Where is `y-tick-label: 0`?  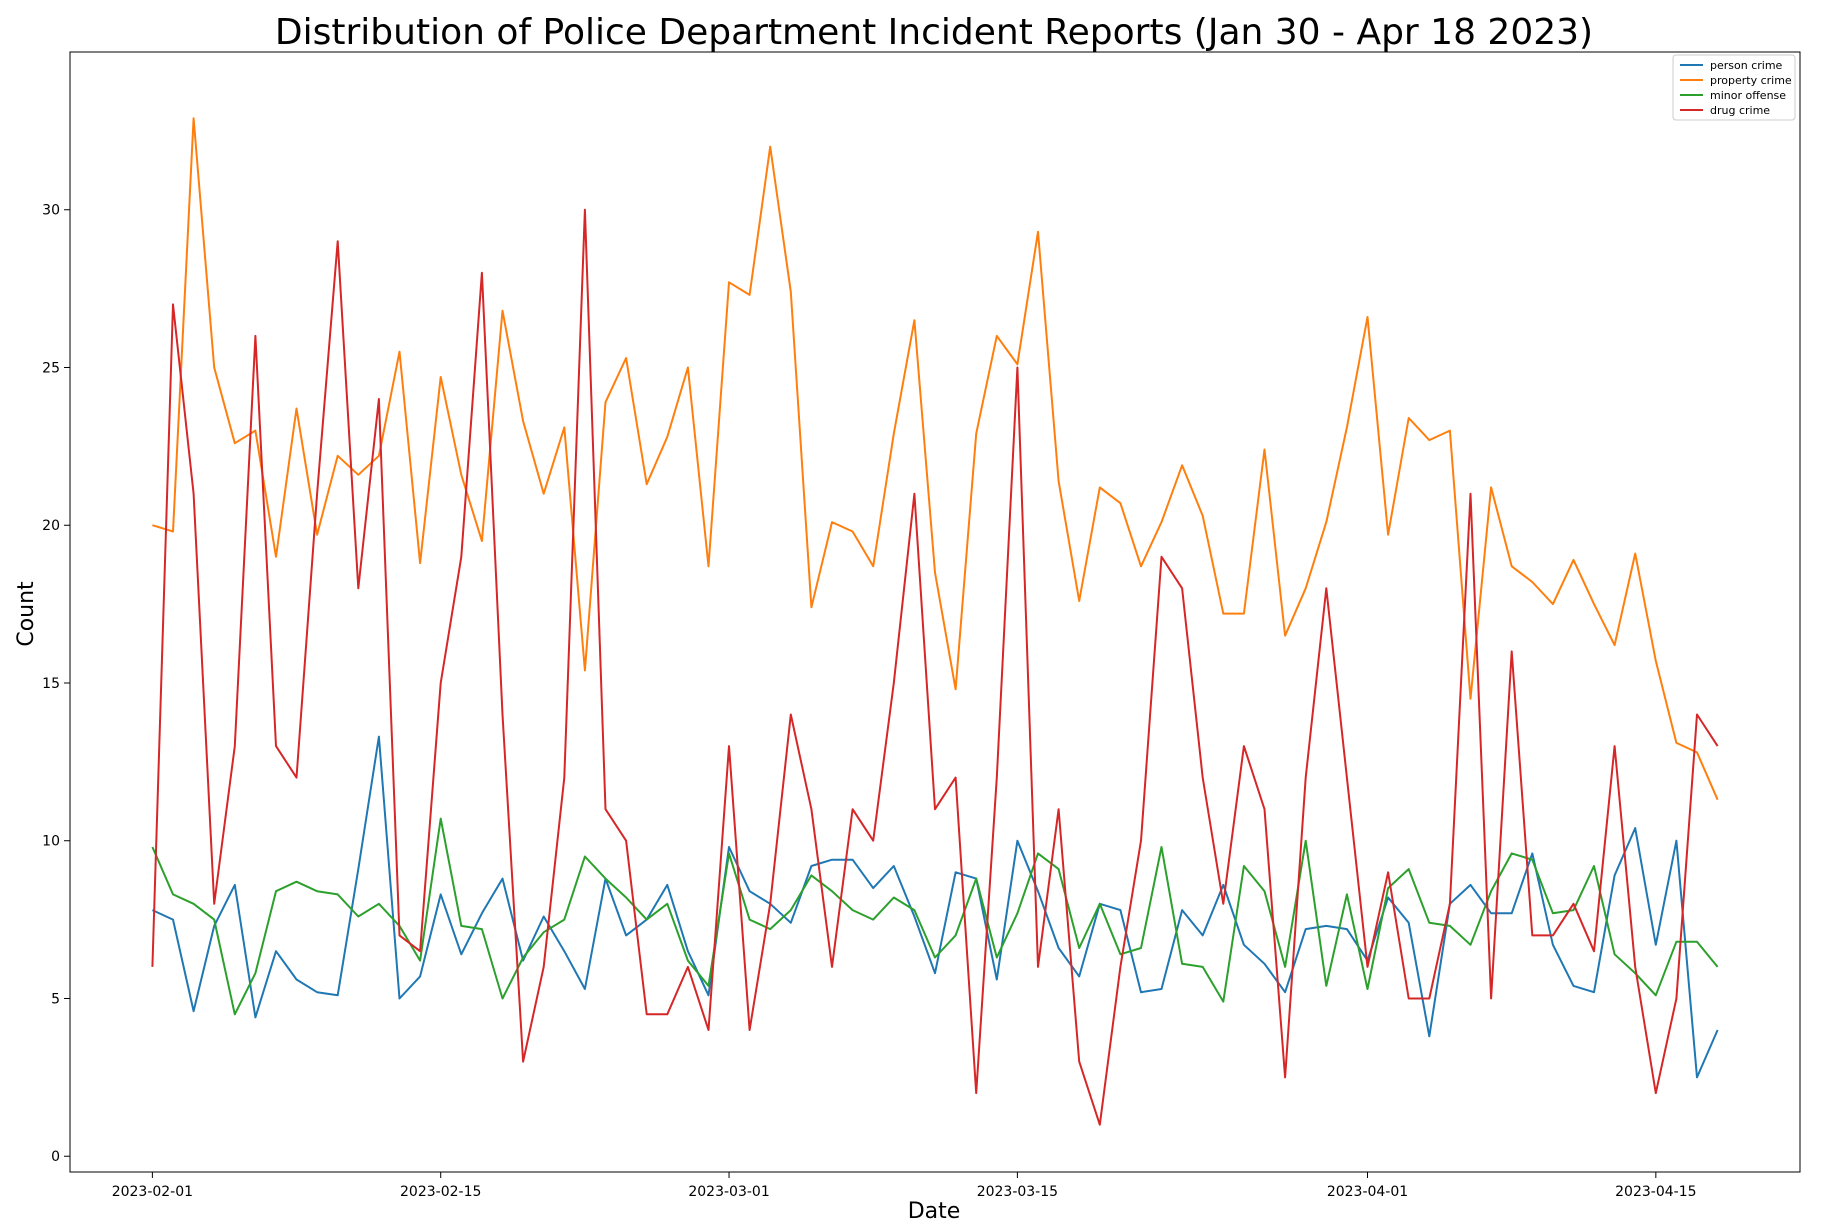
y-tick-label: 0 is located at coordinates (55, 1157).